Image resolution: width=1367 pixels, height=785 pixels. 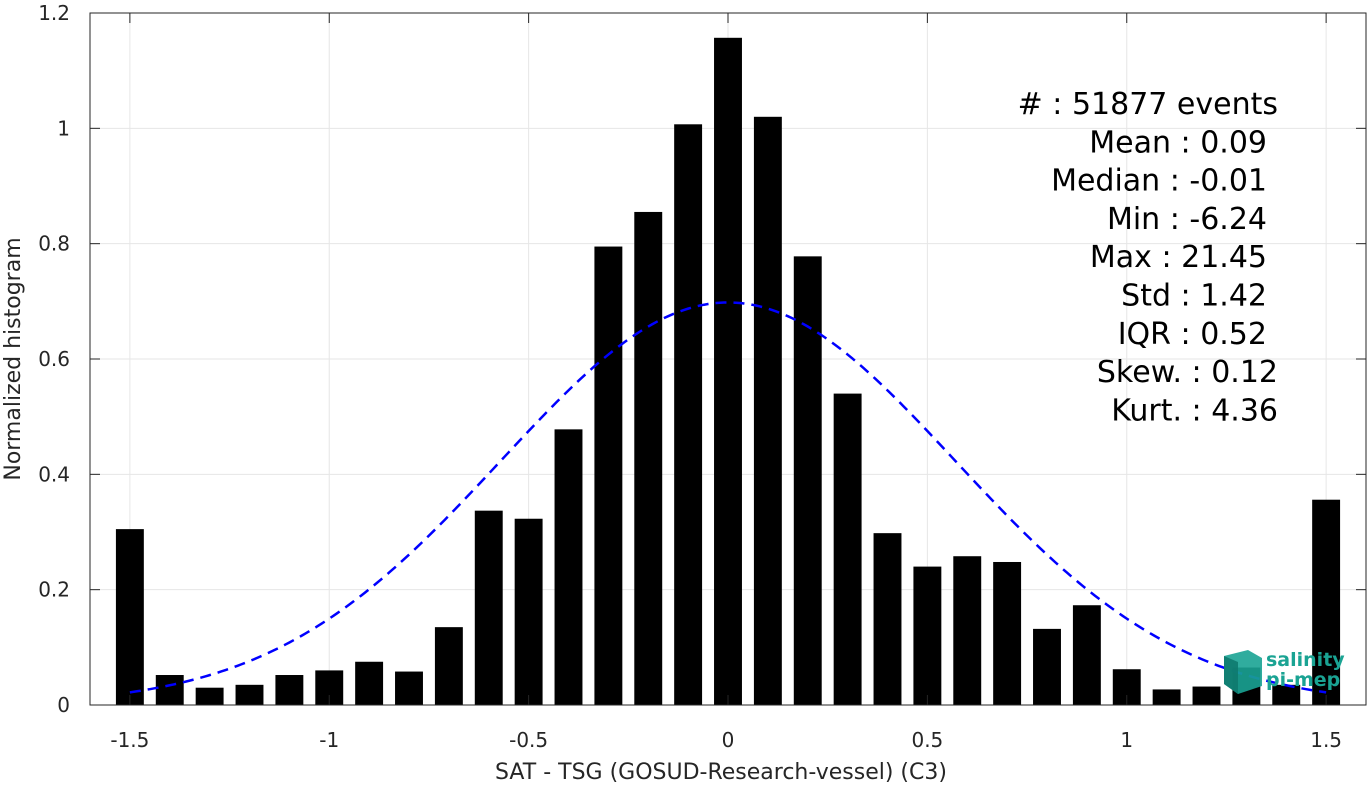 I want to click on logo-line-1: salinity, so click(x=1305, y=660).